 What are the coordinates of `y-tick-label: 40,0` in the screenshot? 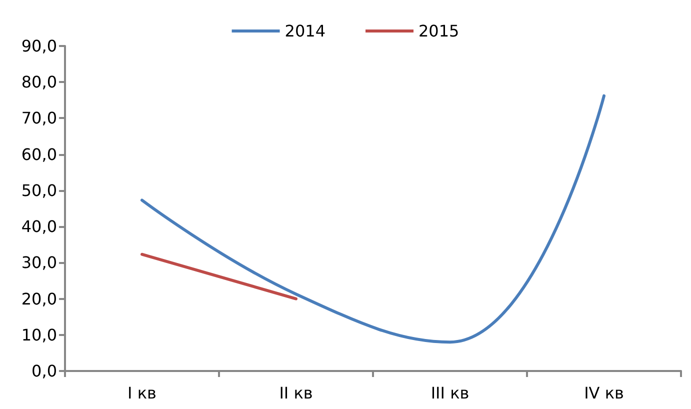 It's located at (39, 226).